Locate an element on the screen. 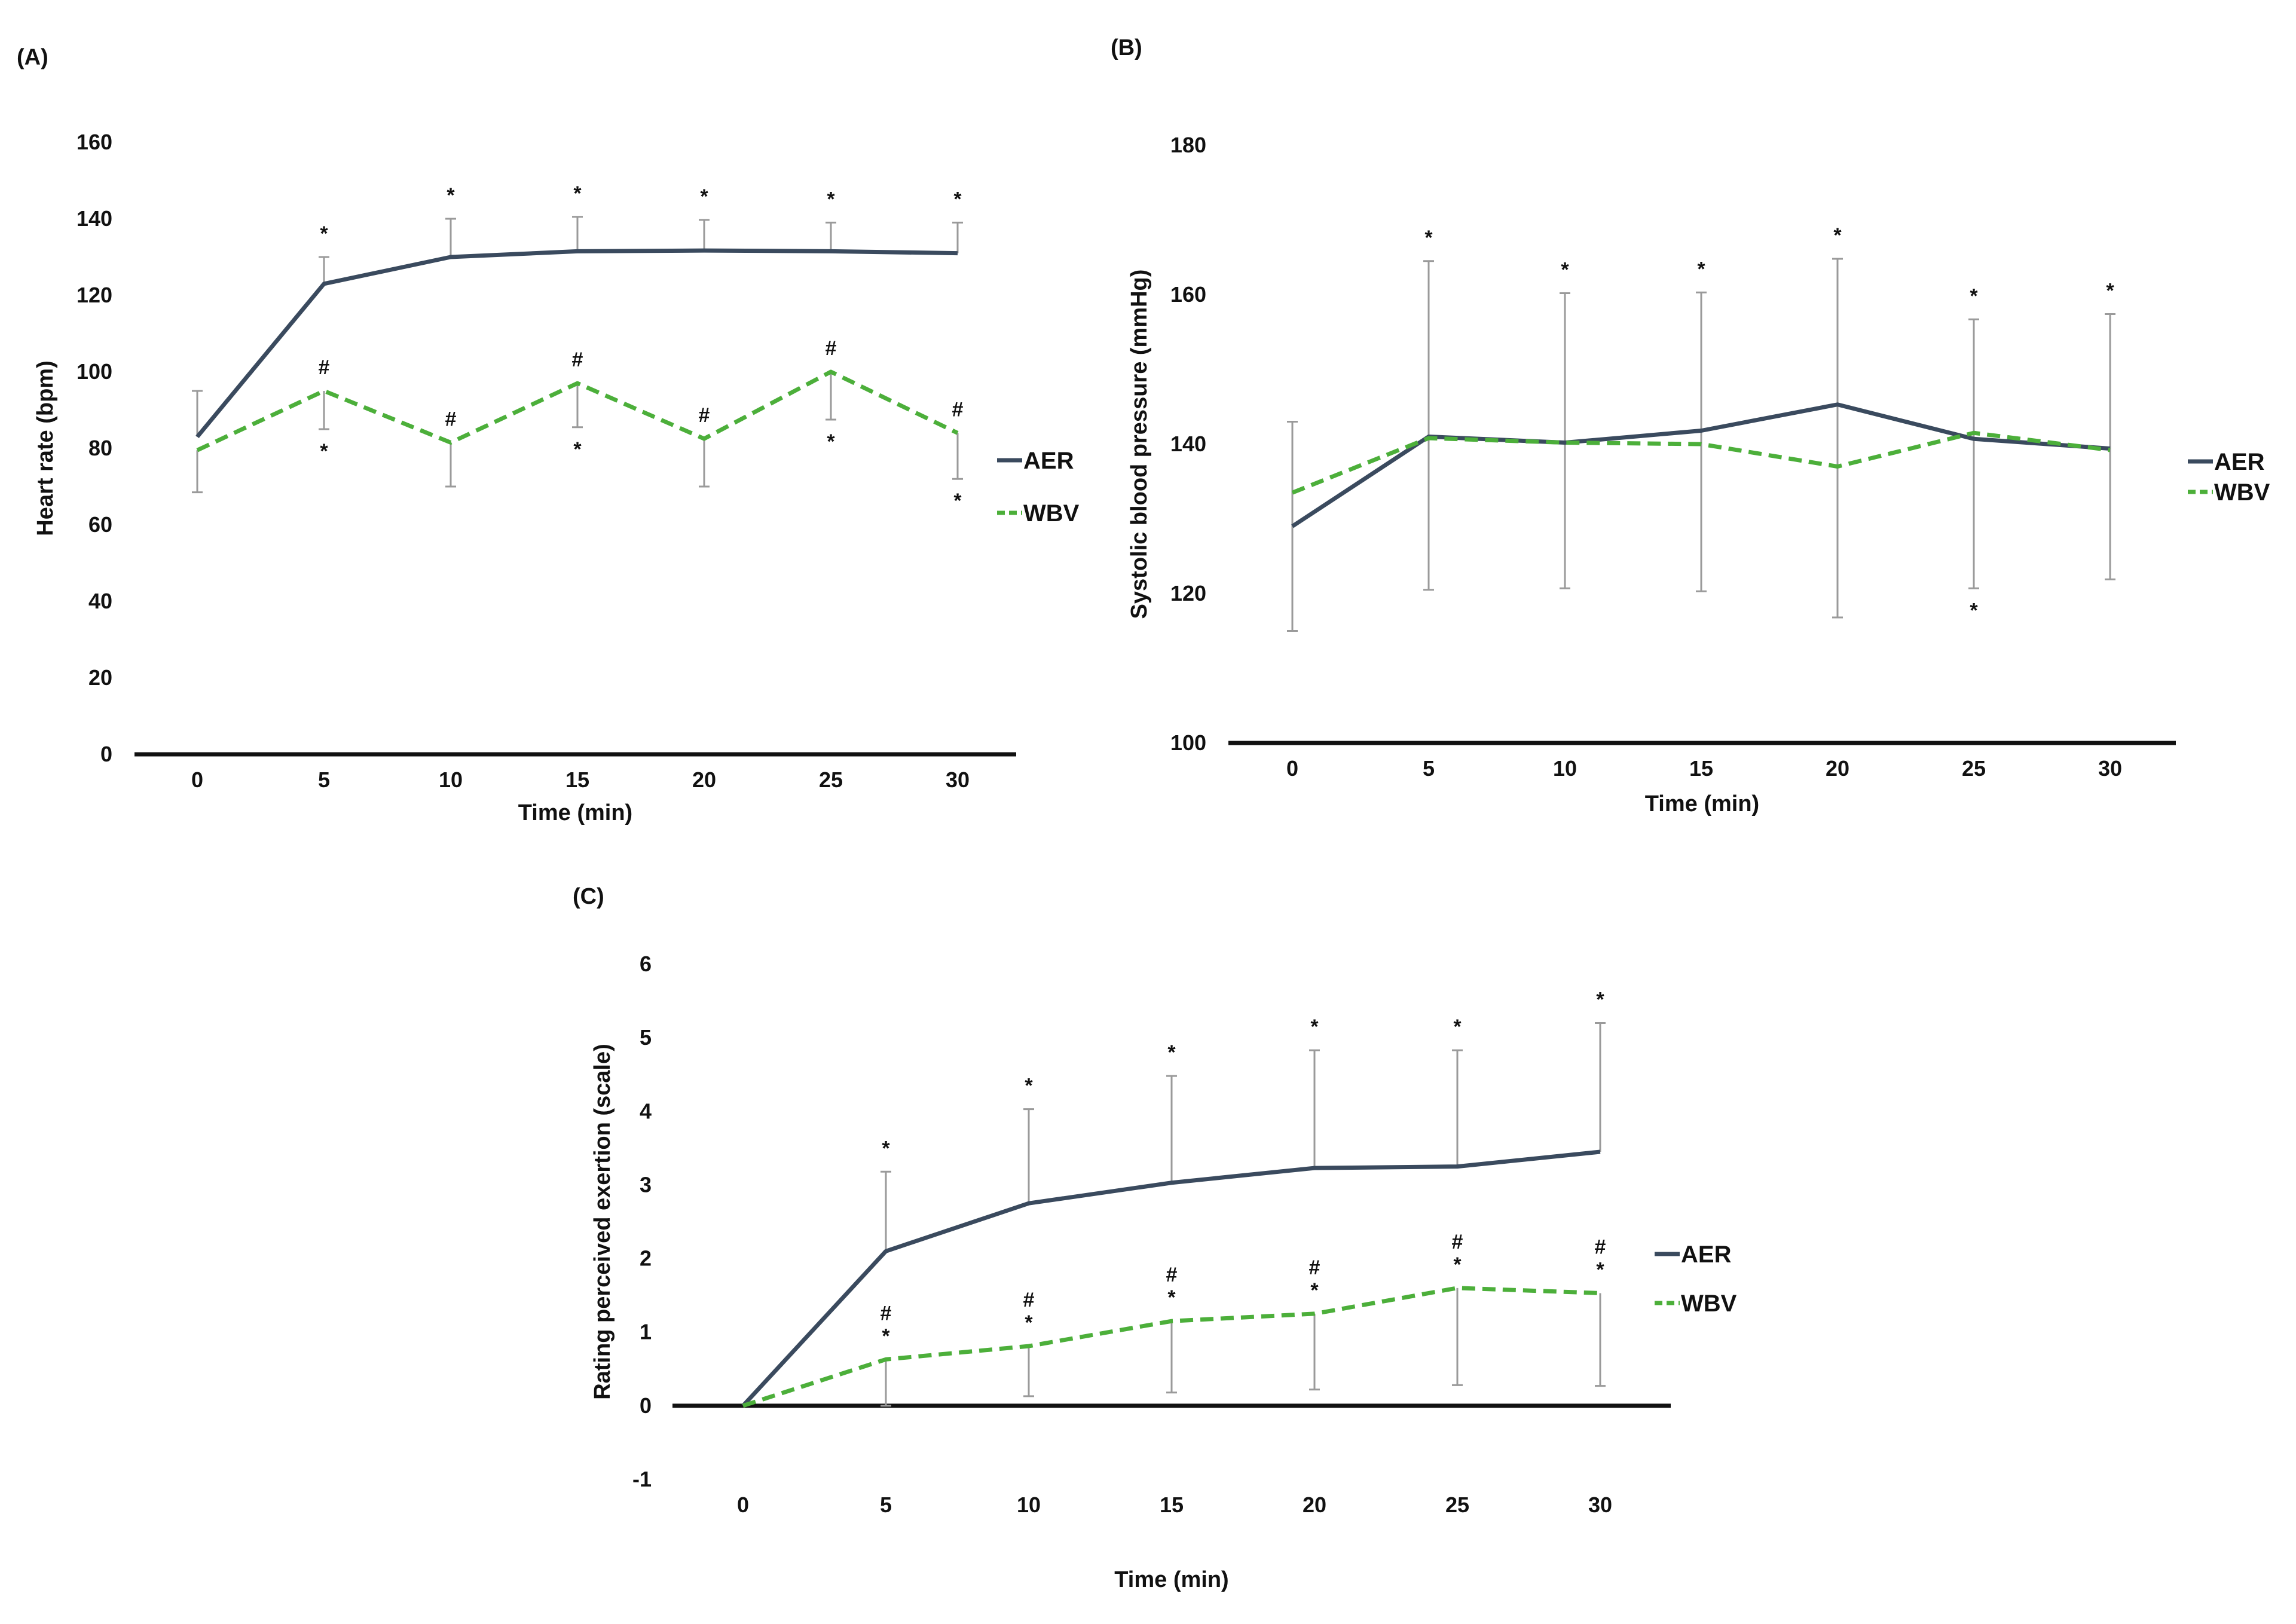 The height and width of the screenshot is (1624, 2296). y-tick-label: -1 is located at coordinates (642, 1479).